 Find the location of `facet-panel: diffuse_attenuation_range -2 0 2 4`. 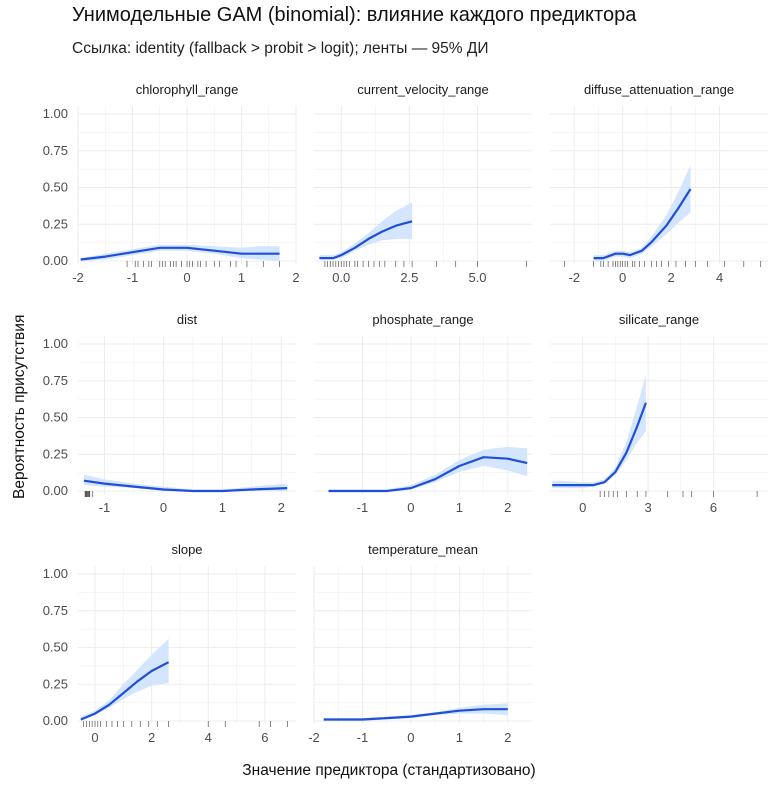

facet-panel: diffuse_attenuation_range -2 0 2 4 is located at coordinates (659, 183).